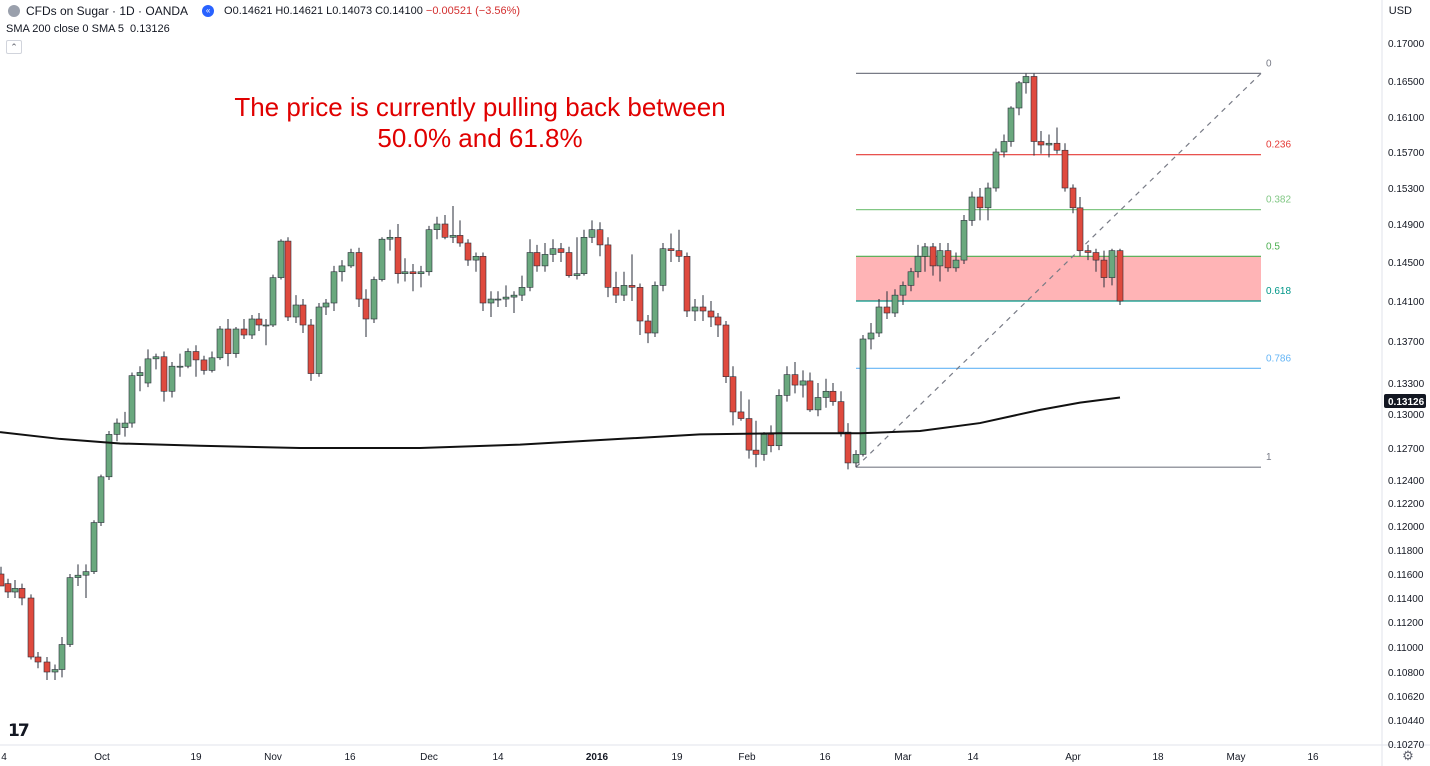 The image size is (1430, 766). I want to click on indicator-label: SMA 200 close 0 SMA 5, so click(65, 29).